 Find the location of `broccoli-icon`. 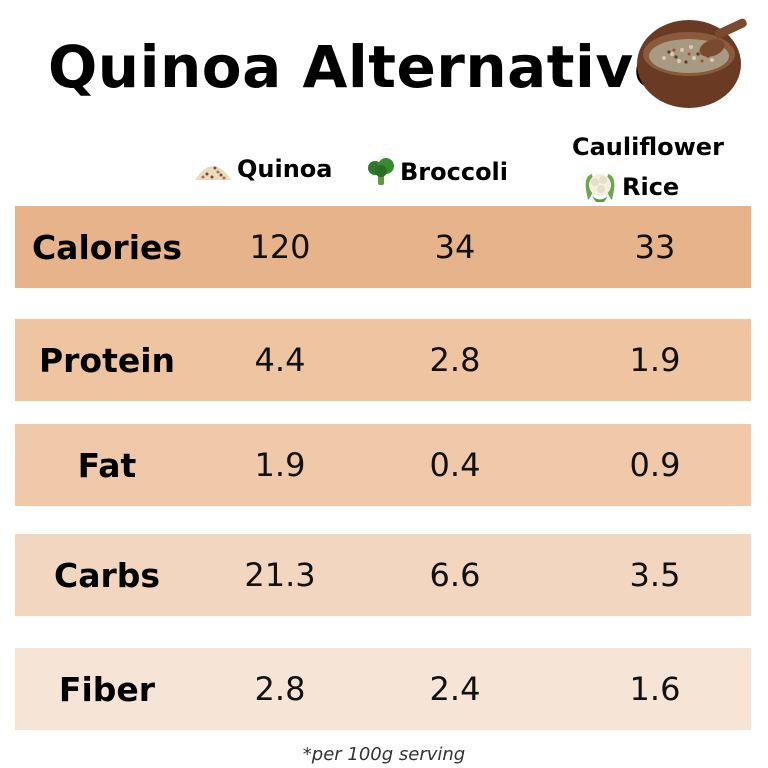

broccoli-icon is located at coordinates (381, 171).